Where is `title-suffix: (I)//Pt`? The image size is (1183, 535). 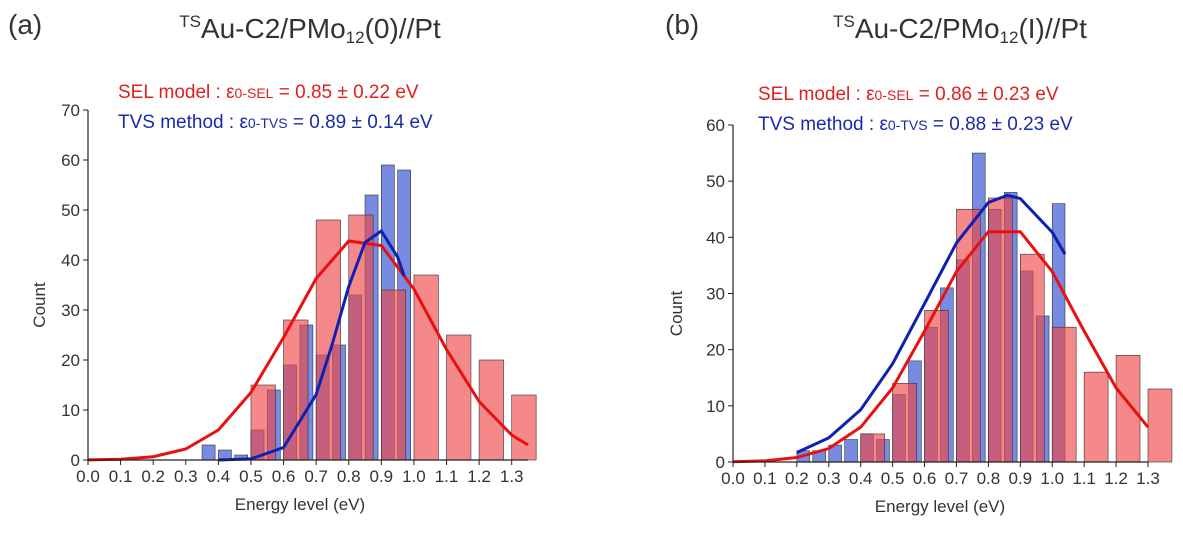 title-suffix: (I)//Pt is located at coordinates (1052, 28).